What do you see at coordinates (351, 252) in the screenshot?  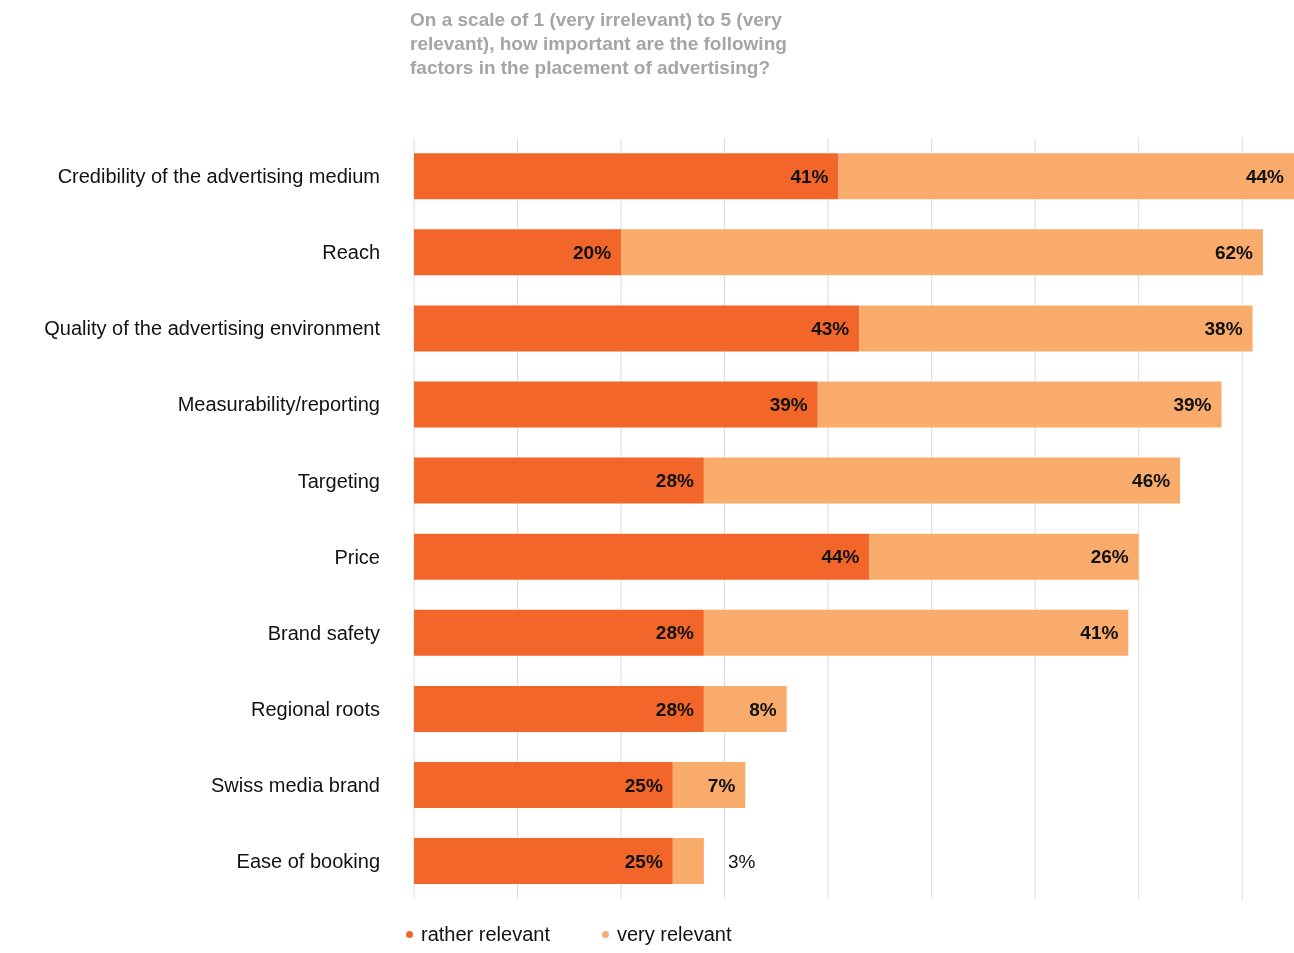 I see `y-tick-label: Reach` at bounding box center [351, 252].